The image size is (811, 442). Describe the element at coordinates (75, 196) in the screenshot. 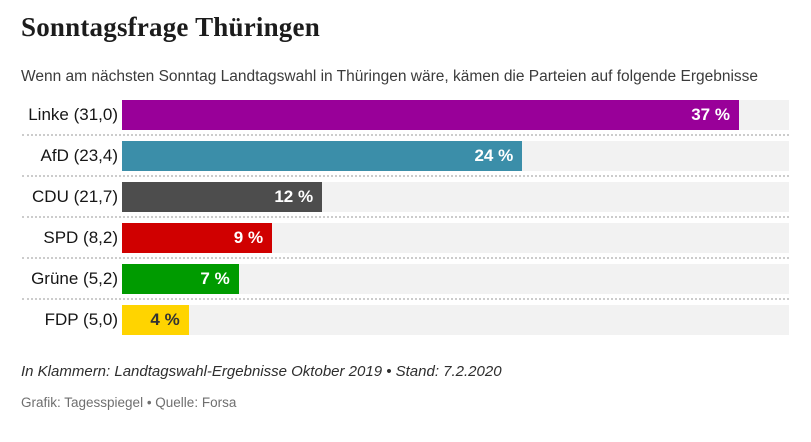

I see `party-label-cdu: CDU (21,7)` at that location.